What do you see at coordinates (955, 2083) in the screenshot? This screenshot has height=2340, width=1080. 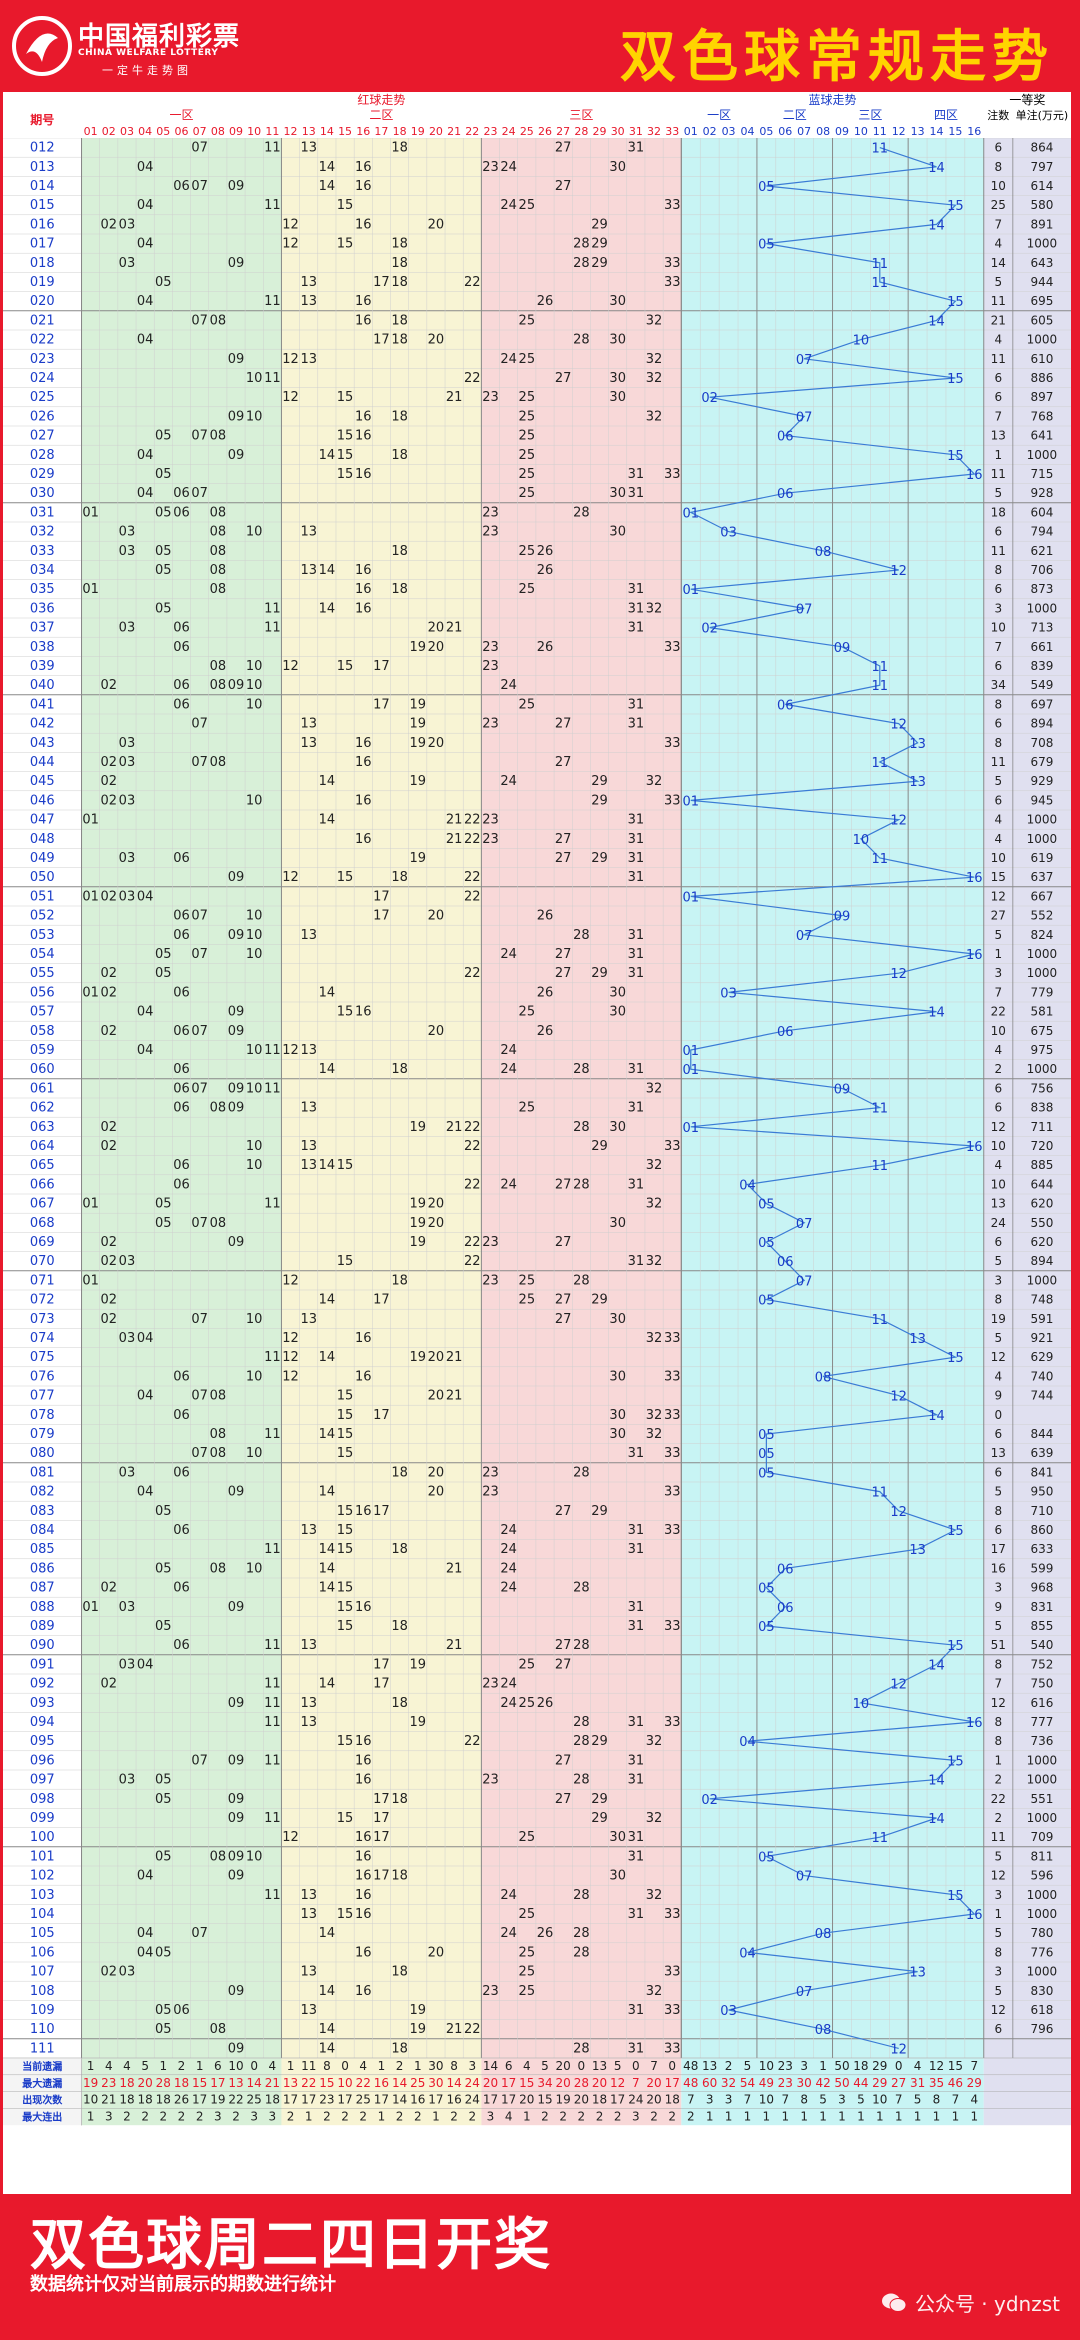 I see `stat-blue-value: 46` at bounding box center [955, 2083].